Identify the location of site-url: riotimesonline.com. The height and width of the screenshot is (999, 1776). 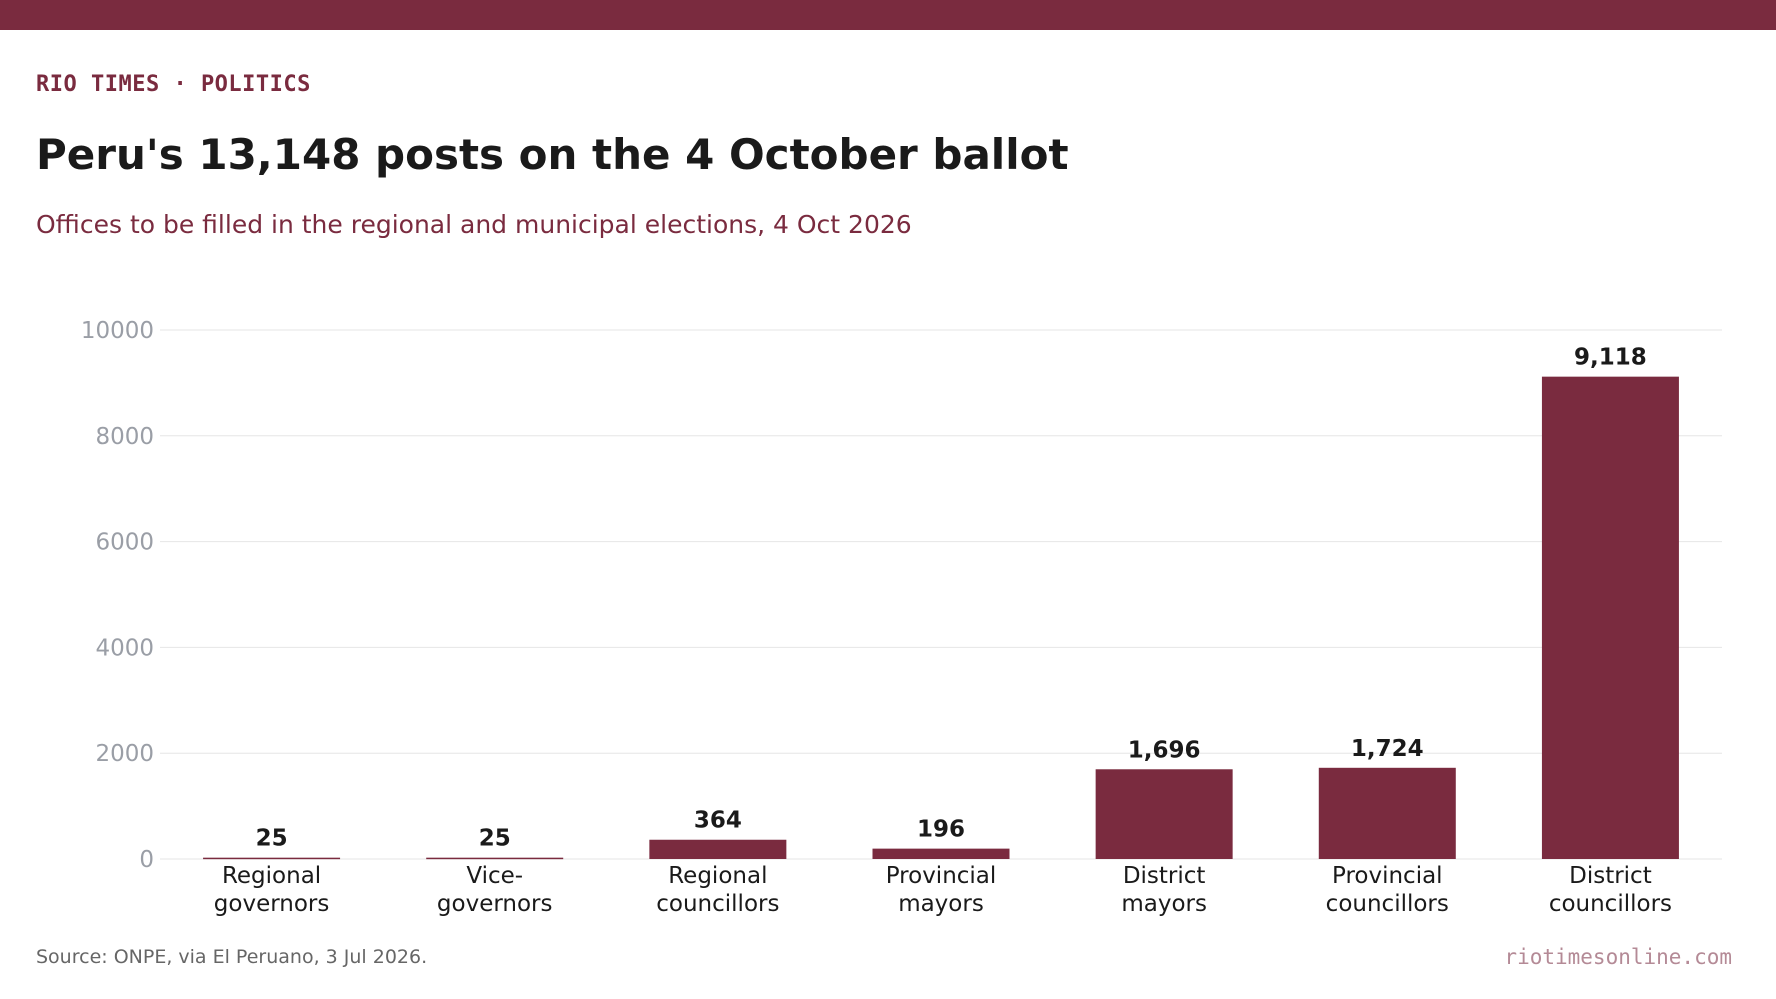
(1618, 957).